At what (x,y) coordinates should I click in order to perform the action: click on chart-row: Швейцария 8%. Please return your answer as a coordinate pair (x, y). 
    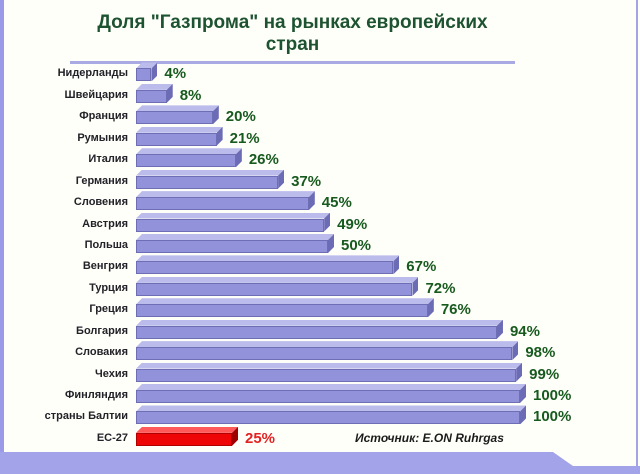
    Looking at the image, I should click on (320, 92).